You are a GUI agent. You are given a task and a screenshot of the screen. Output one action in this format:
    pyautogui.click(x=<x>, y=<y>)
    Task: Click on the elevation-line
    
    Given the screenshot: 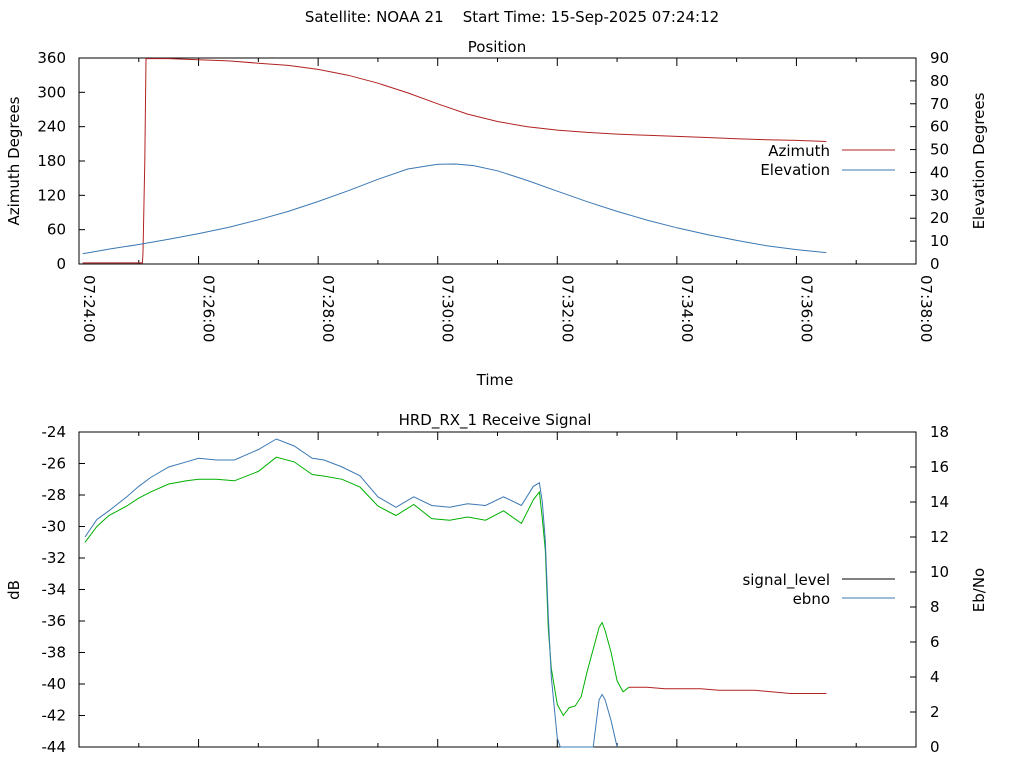 What is the action you would take?
    pyautogui.click(x=454, y=209)
    